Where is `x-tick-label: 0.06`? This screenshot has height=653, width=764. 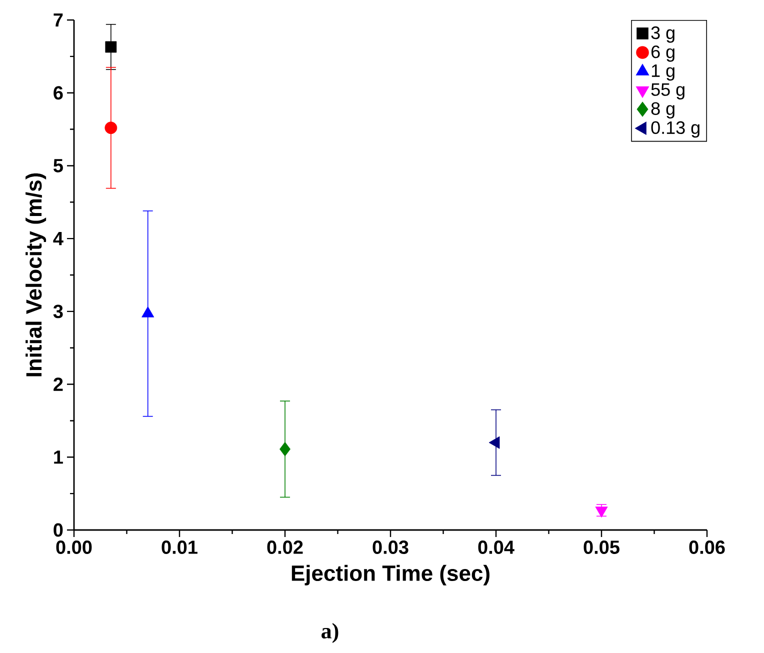
x-tick-label: 0.06 is located at coordinates (707, 547).